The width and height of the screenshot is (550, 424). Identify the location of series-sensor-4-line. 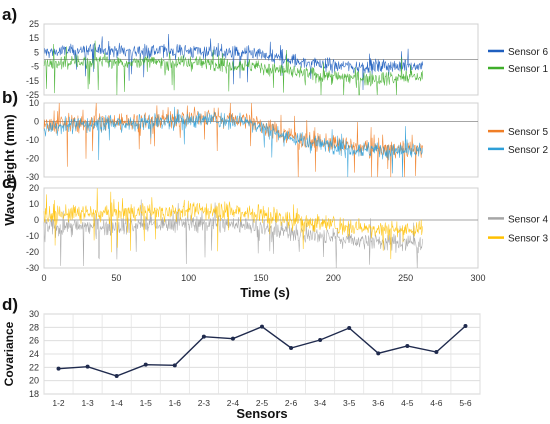
(233, 234).